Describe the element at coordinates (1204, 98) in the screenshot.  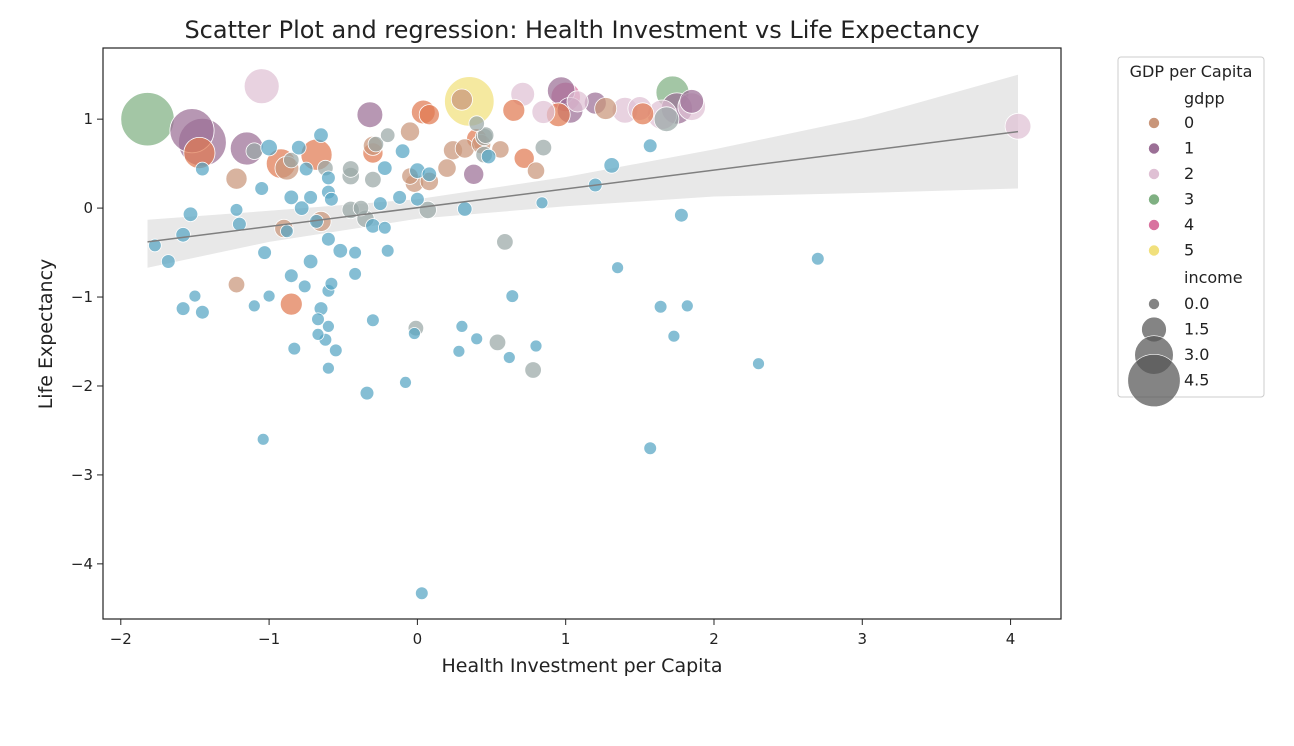
I see `legend-hue-heading: gdpp` at that location.